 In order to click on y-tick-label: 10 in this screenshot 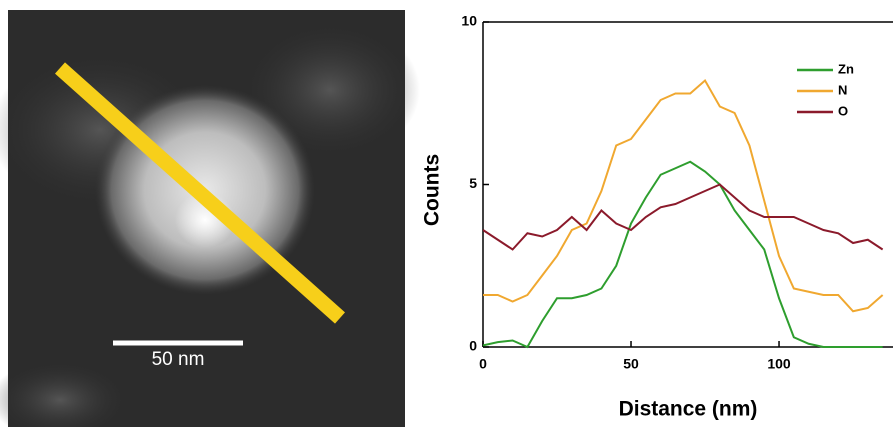, I will do `click(469, 21)`.